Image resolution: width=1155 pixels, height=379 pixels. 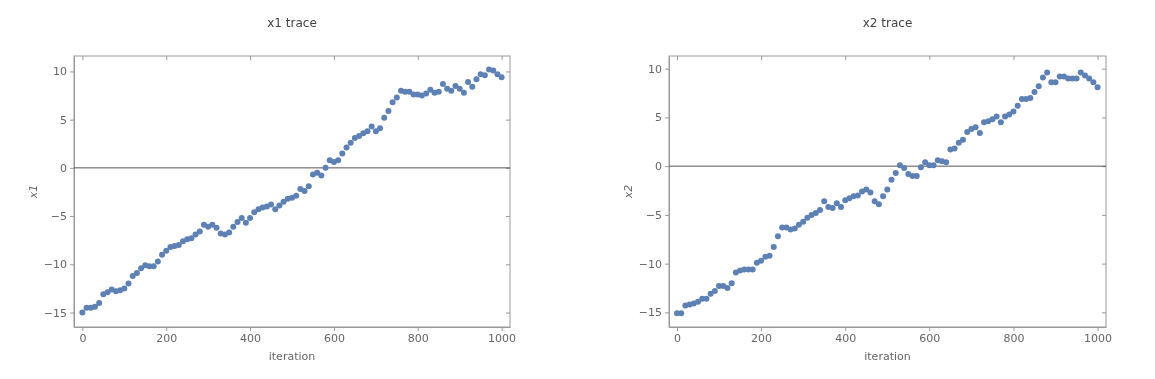 I want to click on y-axis-title: x1, so click(x=33, y=192).